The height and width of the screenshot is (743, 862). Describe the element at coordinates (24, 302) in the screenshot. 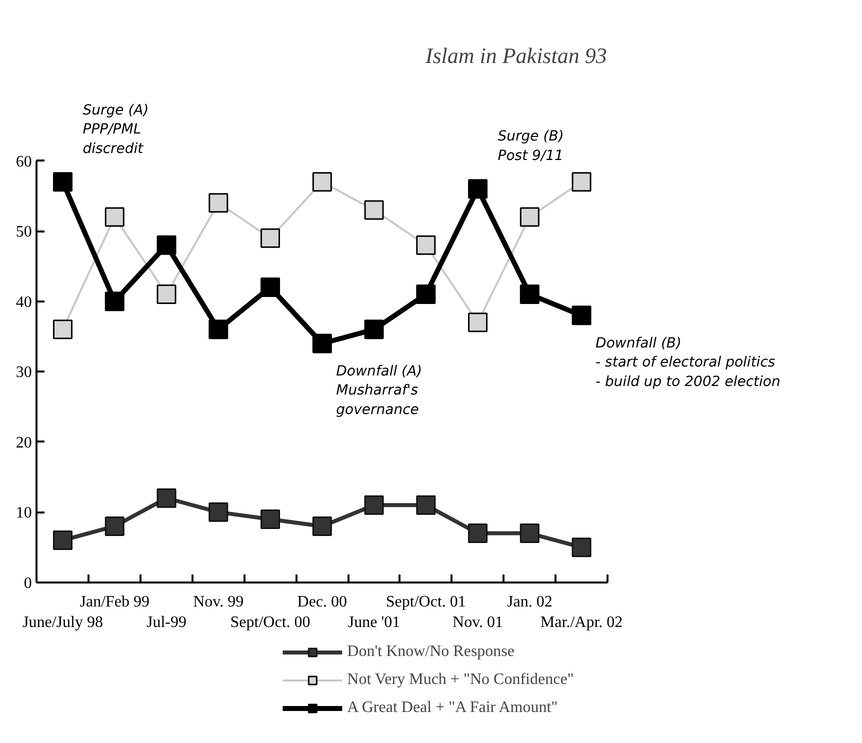

I see `y-tick-label: 40` at that location.